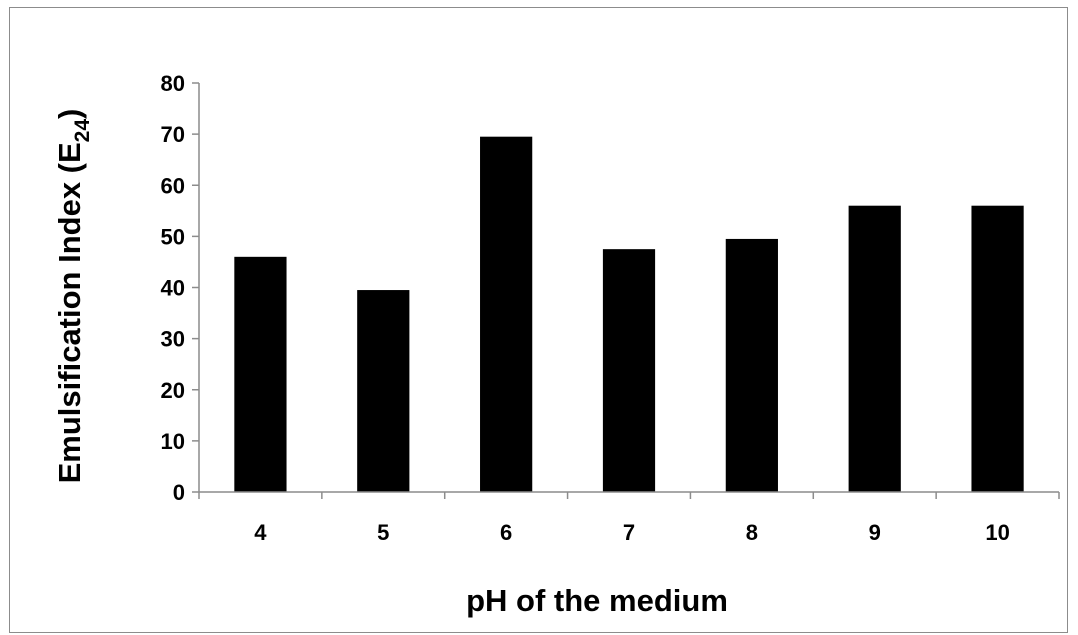 The image size is (1078, 635). What do you see at coordinates (260, 532) in the screenshot?
I see `x-tick-label: 4` at bounding box center [260, 532].